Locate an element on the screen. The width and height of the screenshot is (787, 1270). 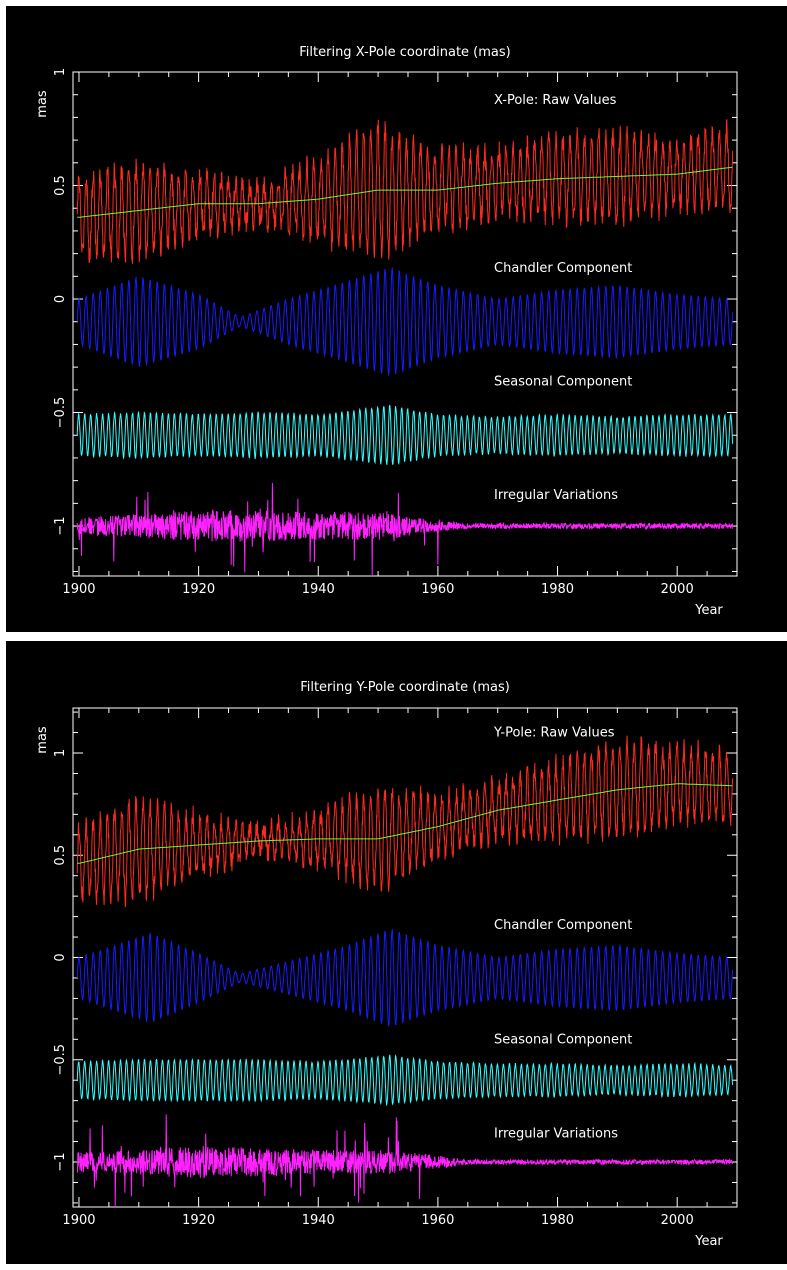
x-pole-series-4-label: Irregular Variations is located at coordinates (556, 495).